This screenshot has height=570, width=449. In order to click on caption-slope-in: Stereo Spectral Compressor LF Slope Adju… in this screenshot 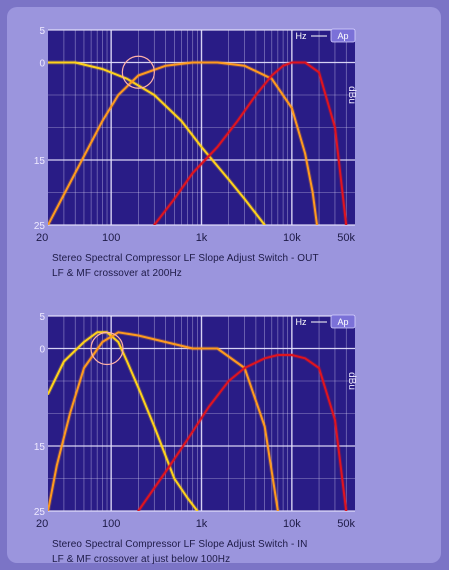, I will do `click(180, 552)`.